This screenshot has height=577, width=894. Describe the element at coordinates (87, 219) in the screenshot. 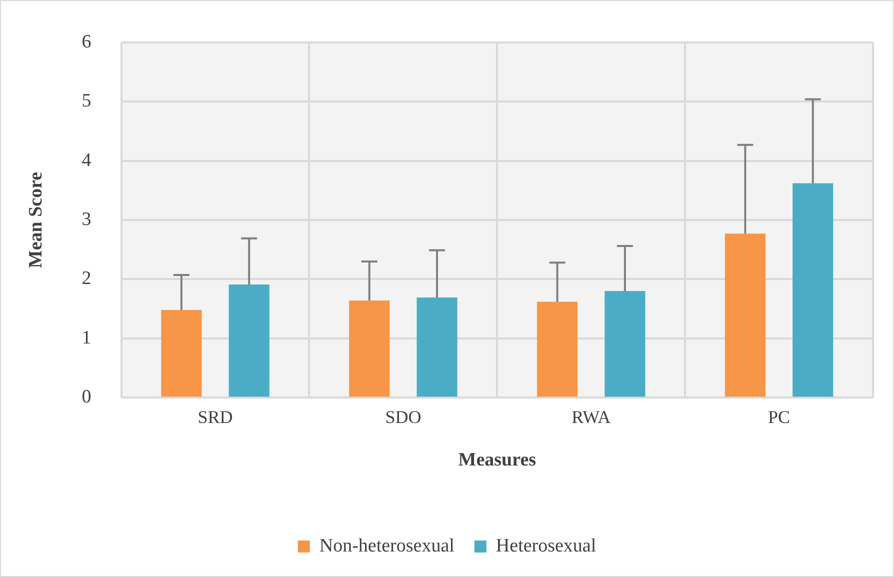

I see `y-tick-label: 3` at that location.